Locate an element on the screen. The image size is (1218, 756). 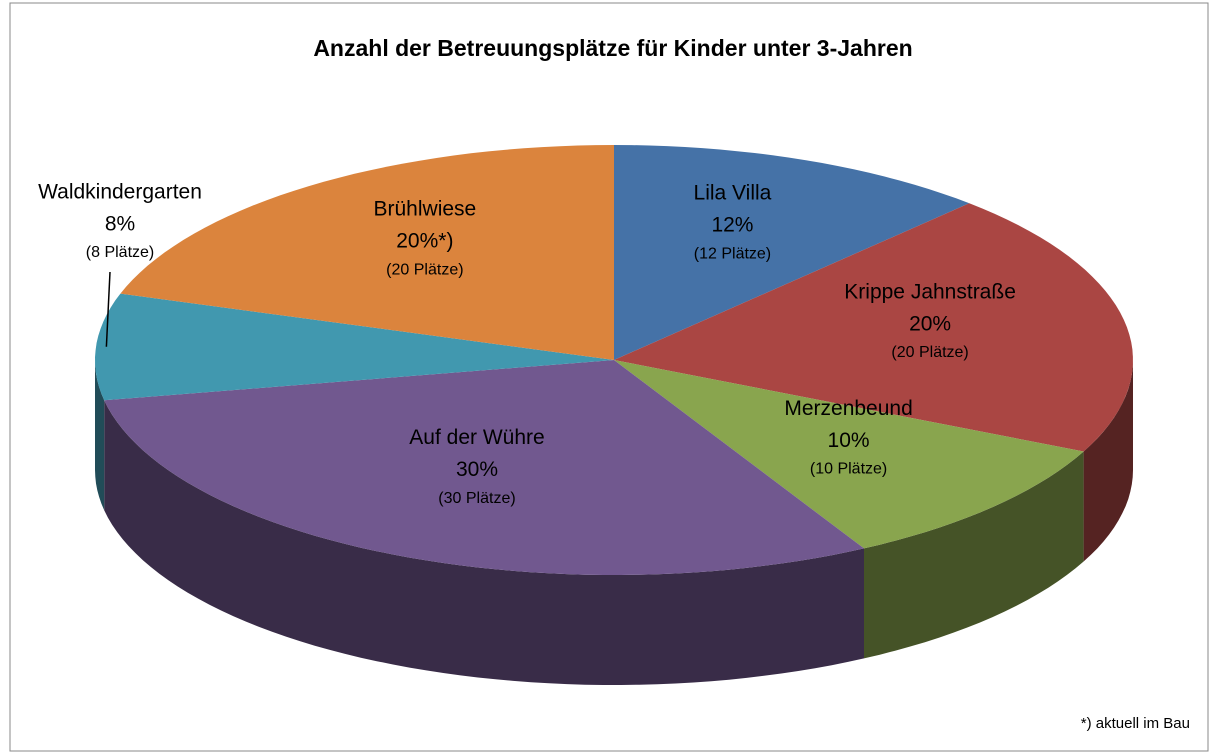
slice-label: Waldkindergarten is located at coordinates (120, 192).